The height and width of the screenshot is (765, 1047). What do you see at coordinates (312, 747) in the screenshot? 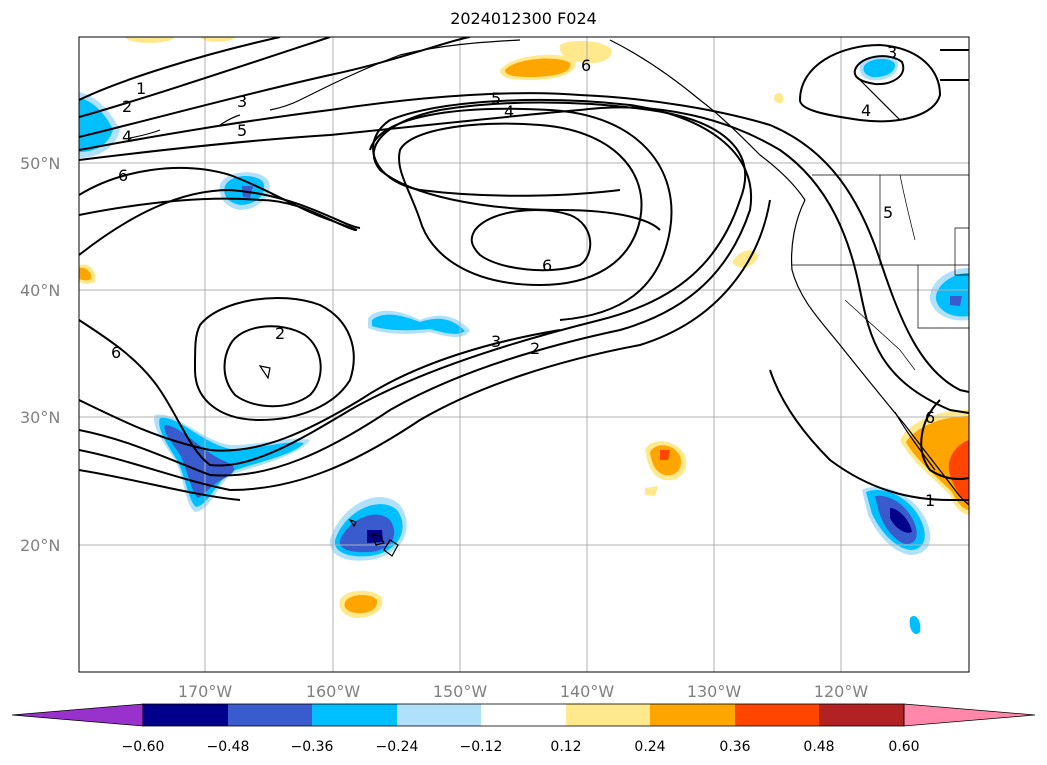
I see `colorbar-tick: −0.36` at bounding box center [312, 747].